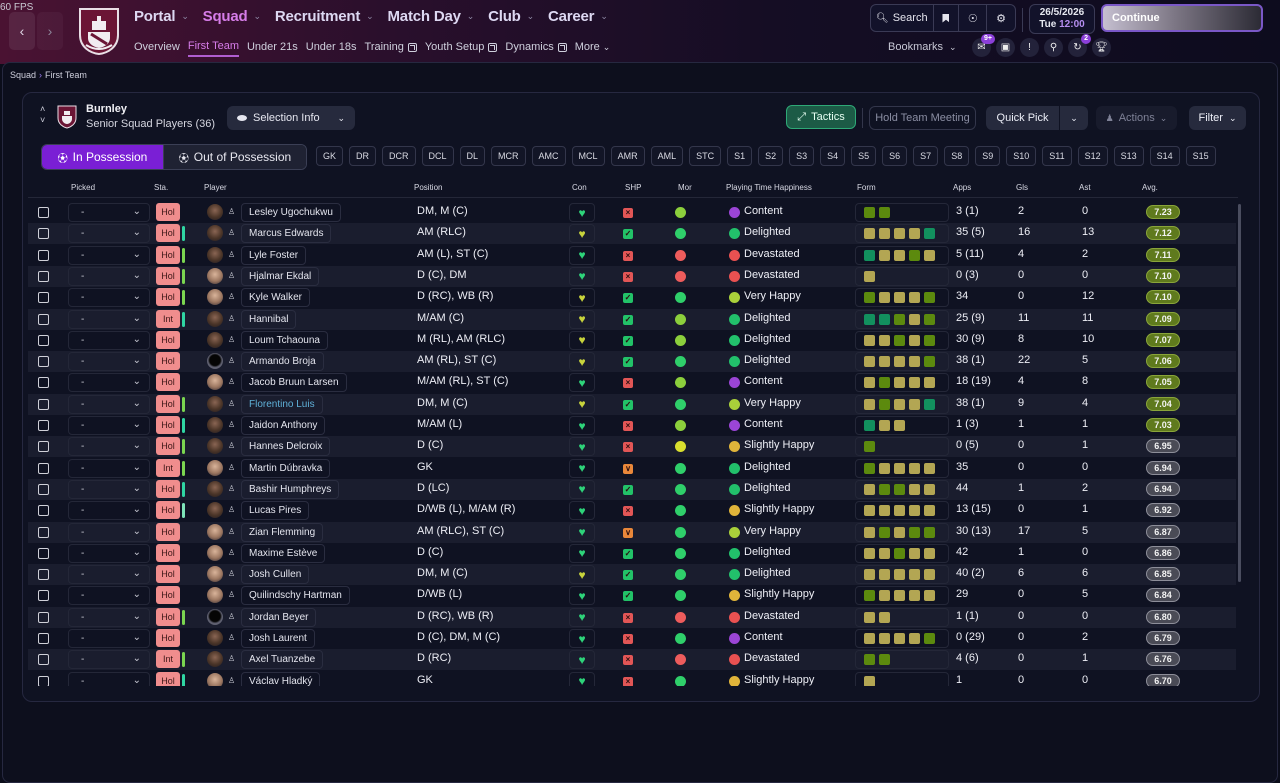 This screenshot has width=1280, height=783. I want to click on col-player: Player, so click(215, 187).